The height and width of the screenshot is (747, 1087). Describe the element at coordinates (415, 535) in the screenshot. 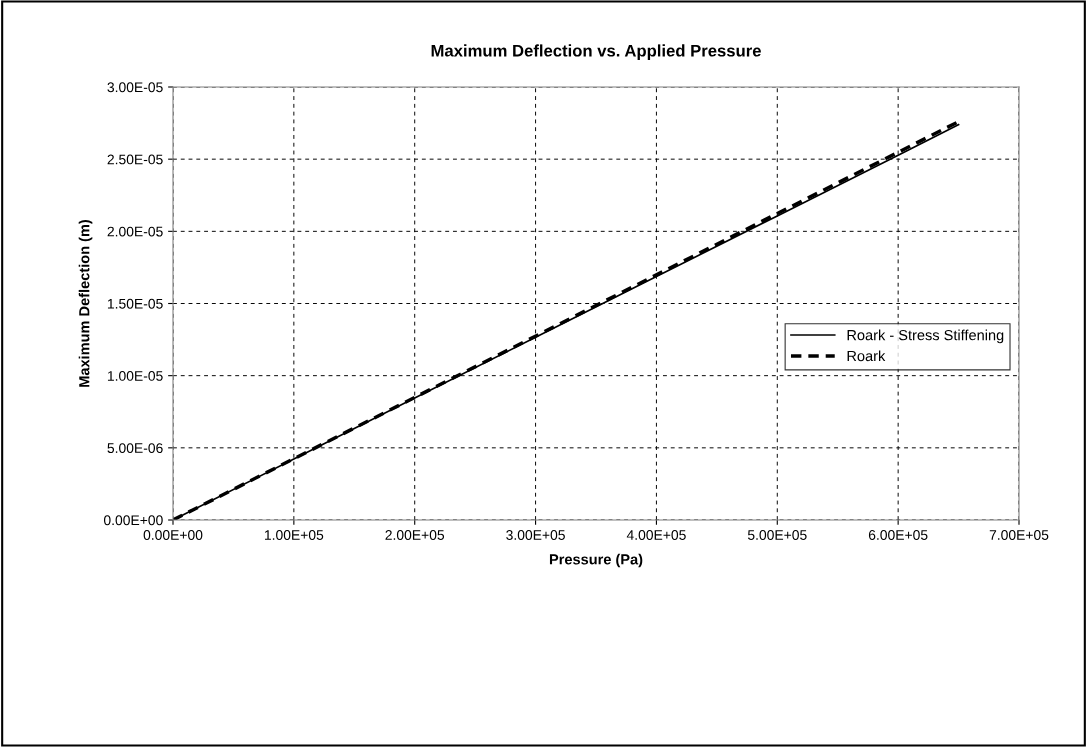

I see `x-tick-label: 2.00E+05` at that location.